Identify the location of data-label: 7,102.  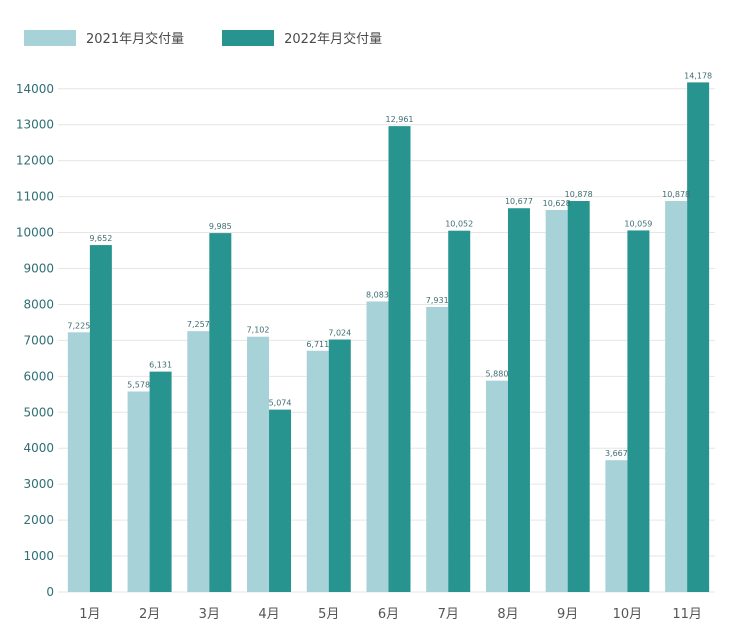
(258, 330).